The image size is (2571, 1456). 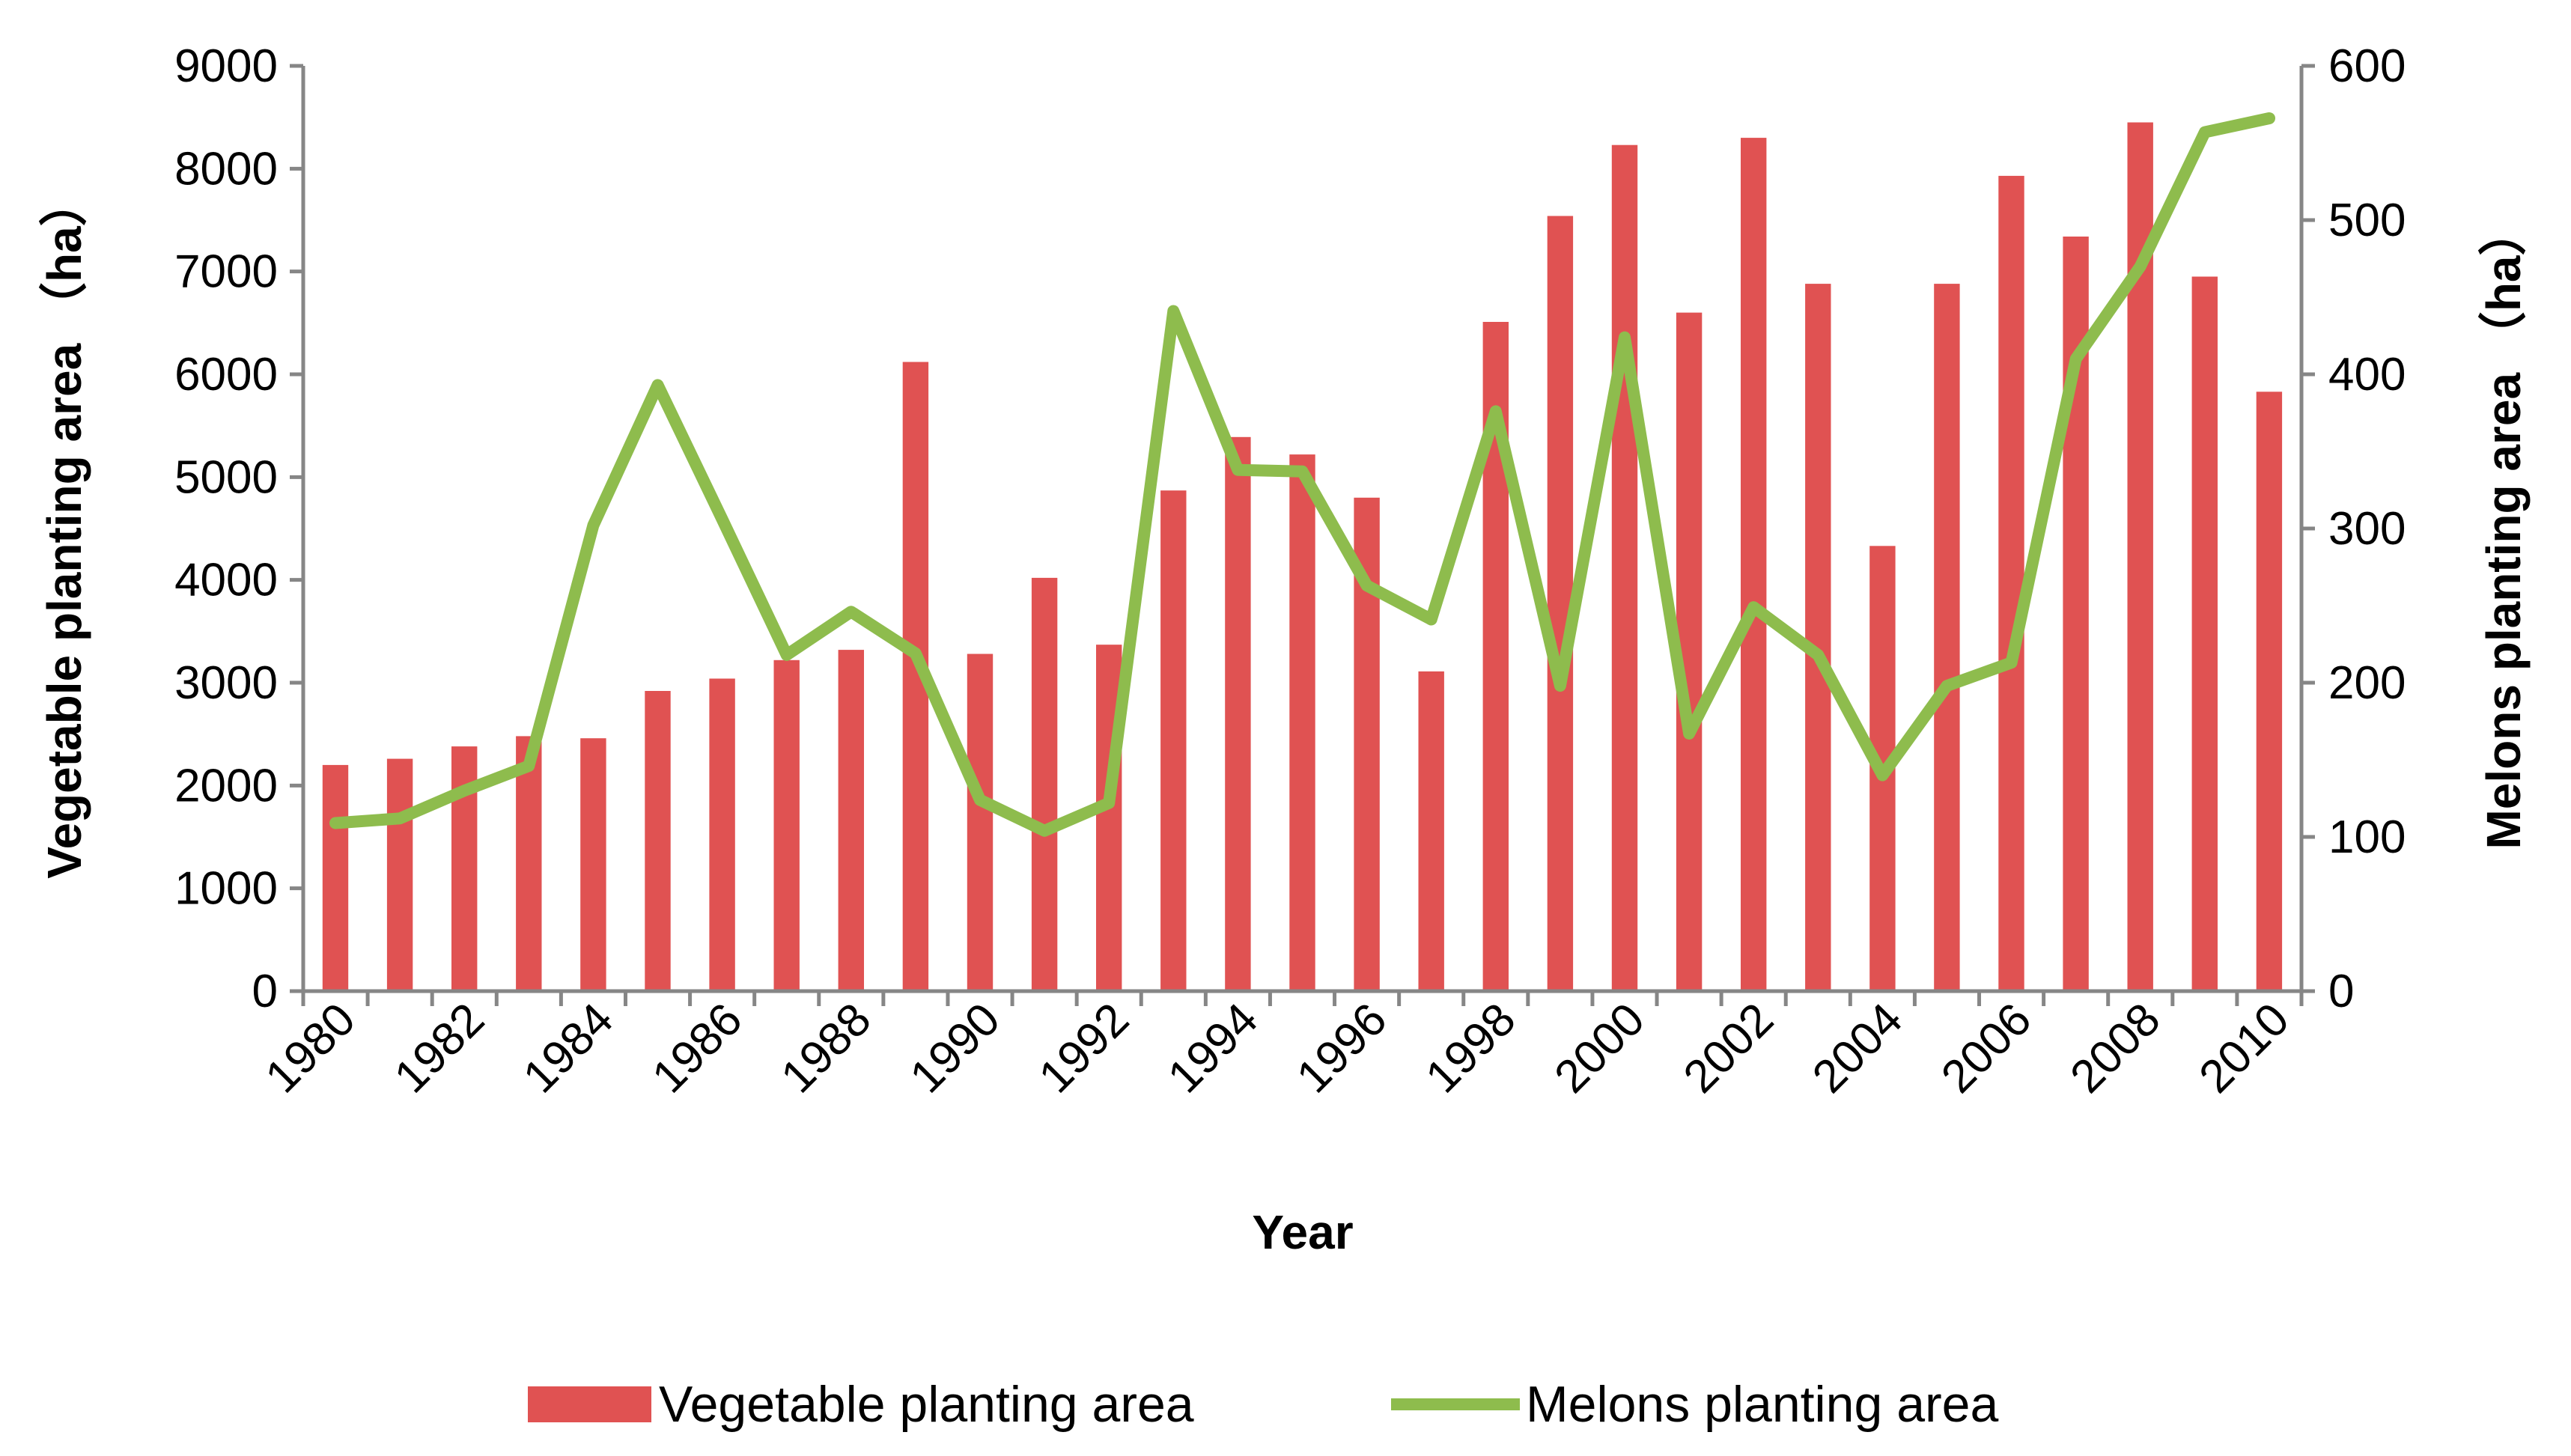 I want to click on y-tick-label-right: 400, so click(x=2367, y=374).